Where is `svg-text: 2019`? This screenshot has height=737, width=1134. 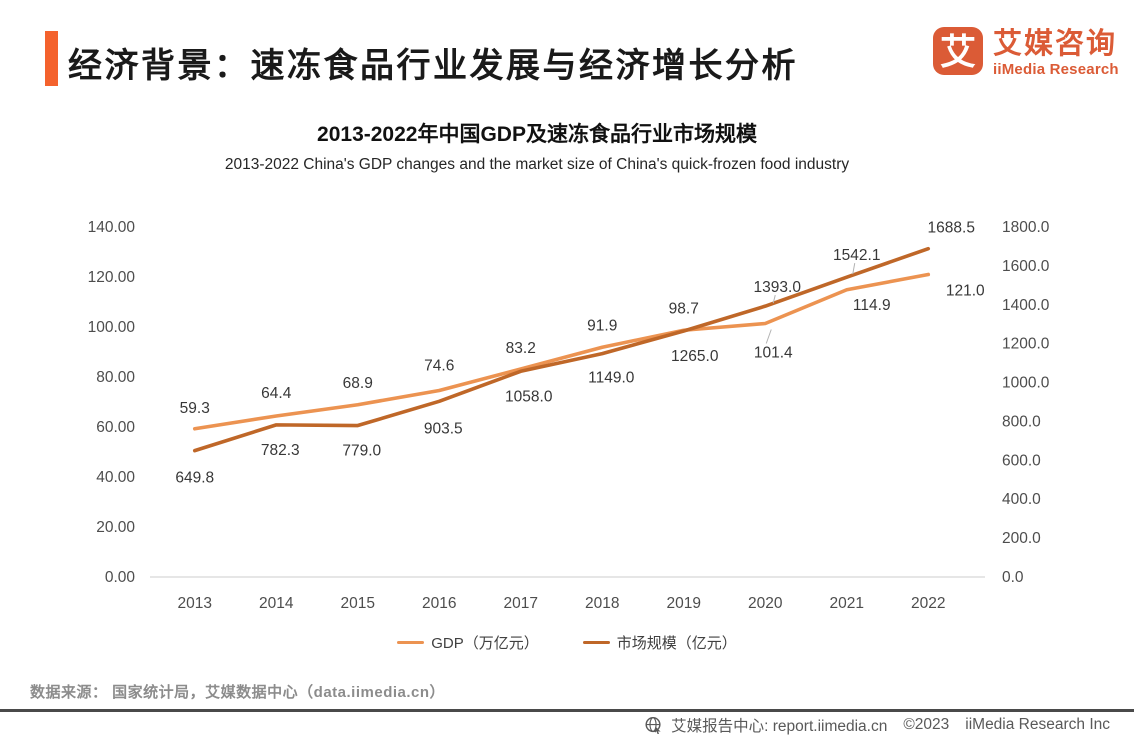
svg-text: 2019 is located at coordinates (684, 603).